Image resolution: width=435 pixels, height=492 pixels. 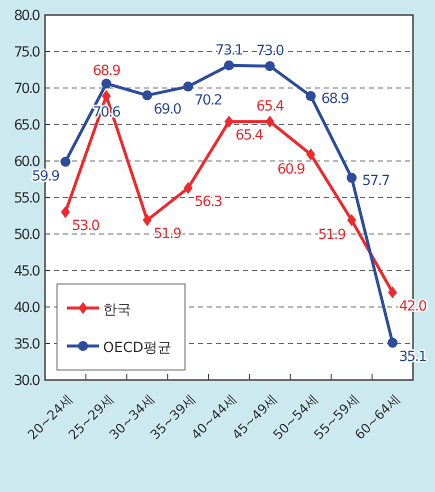 What do you see at coordinates (27, 381) in the screenshot?
I see `y-tick-label: 30.0` at bounding box center [27, 381].